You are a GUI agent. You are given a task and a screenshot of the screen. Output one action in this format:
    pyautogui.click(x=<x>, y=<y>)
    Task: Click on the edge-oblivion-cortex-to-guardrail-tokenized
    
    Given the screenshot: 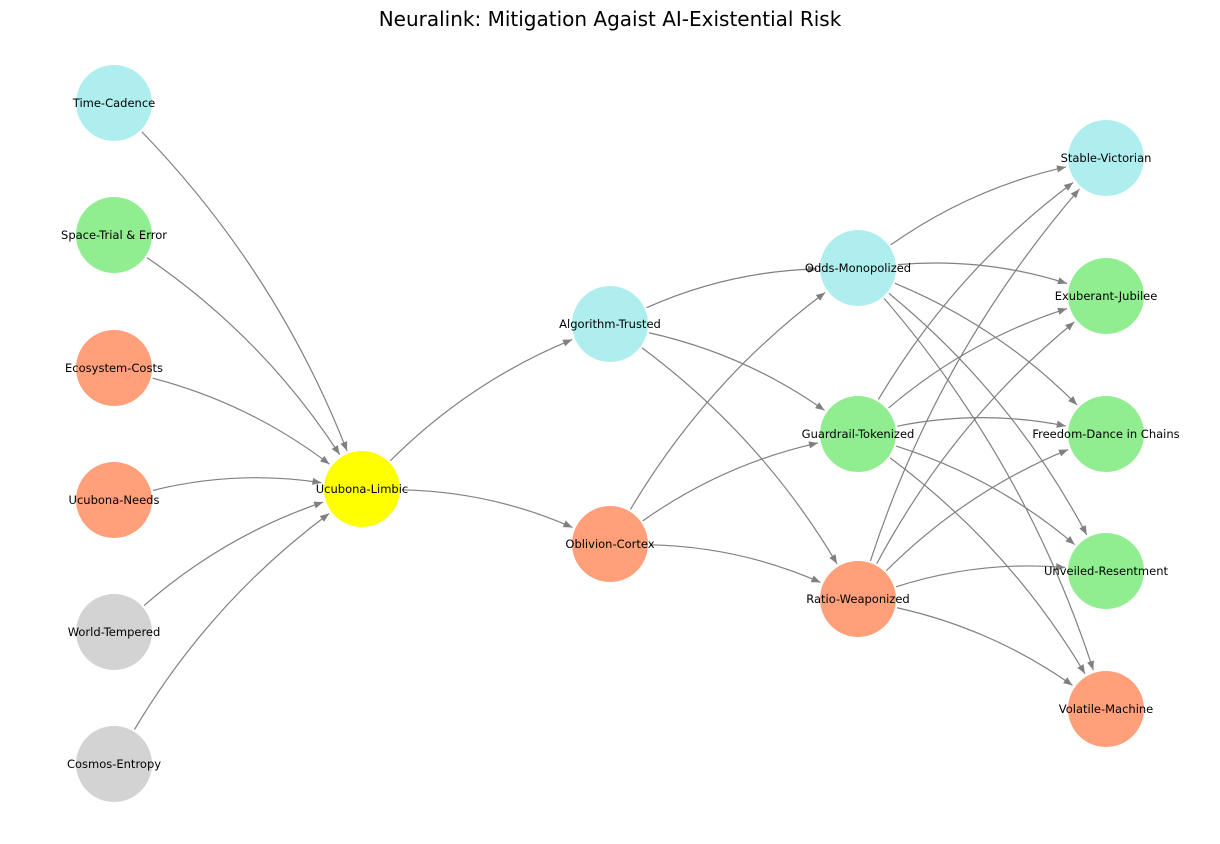 What is the action you would take?
    pyautogui.click(x=730, y=481)
    